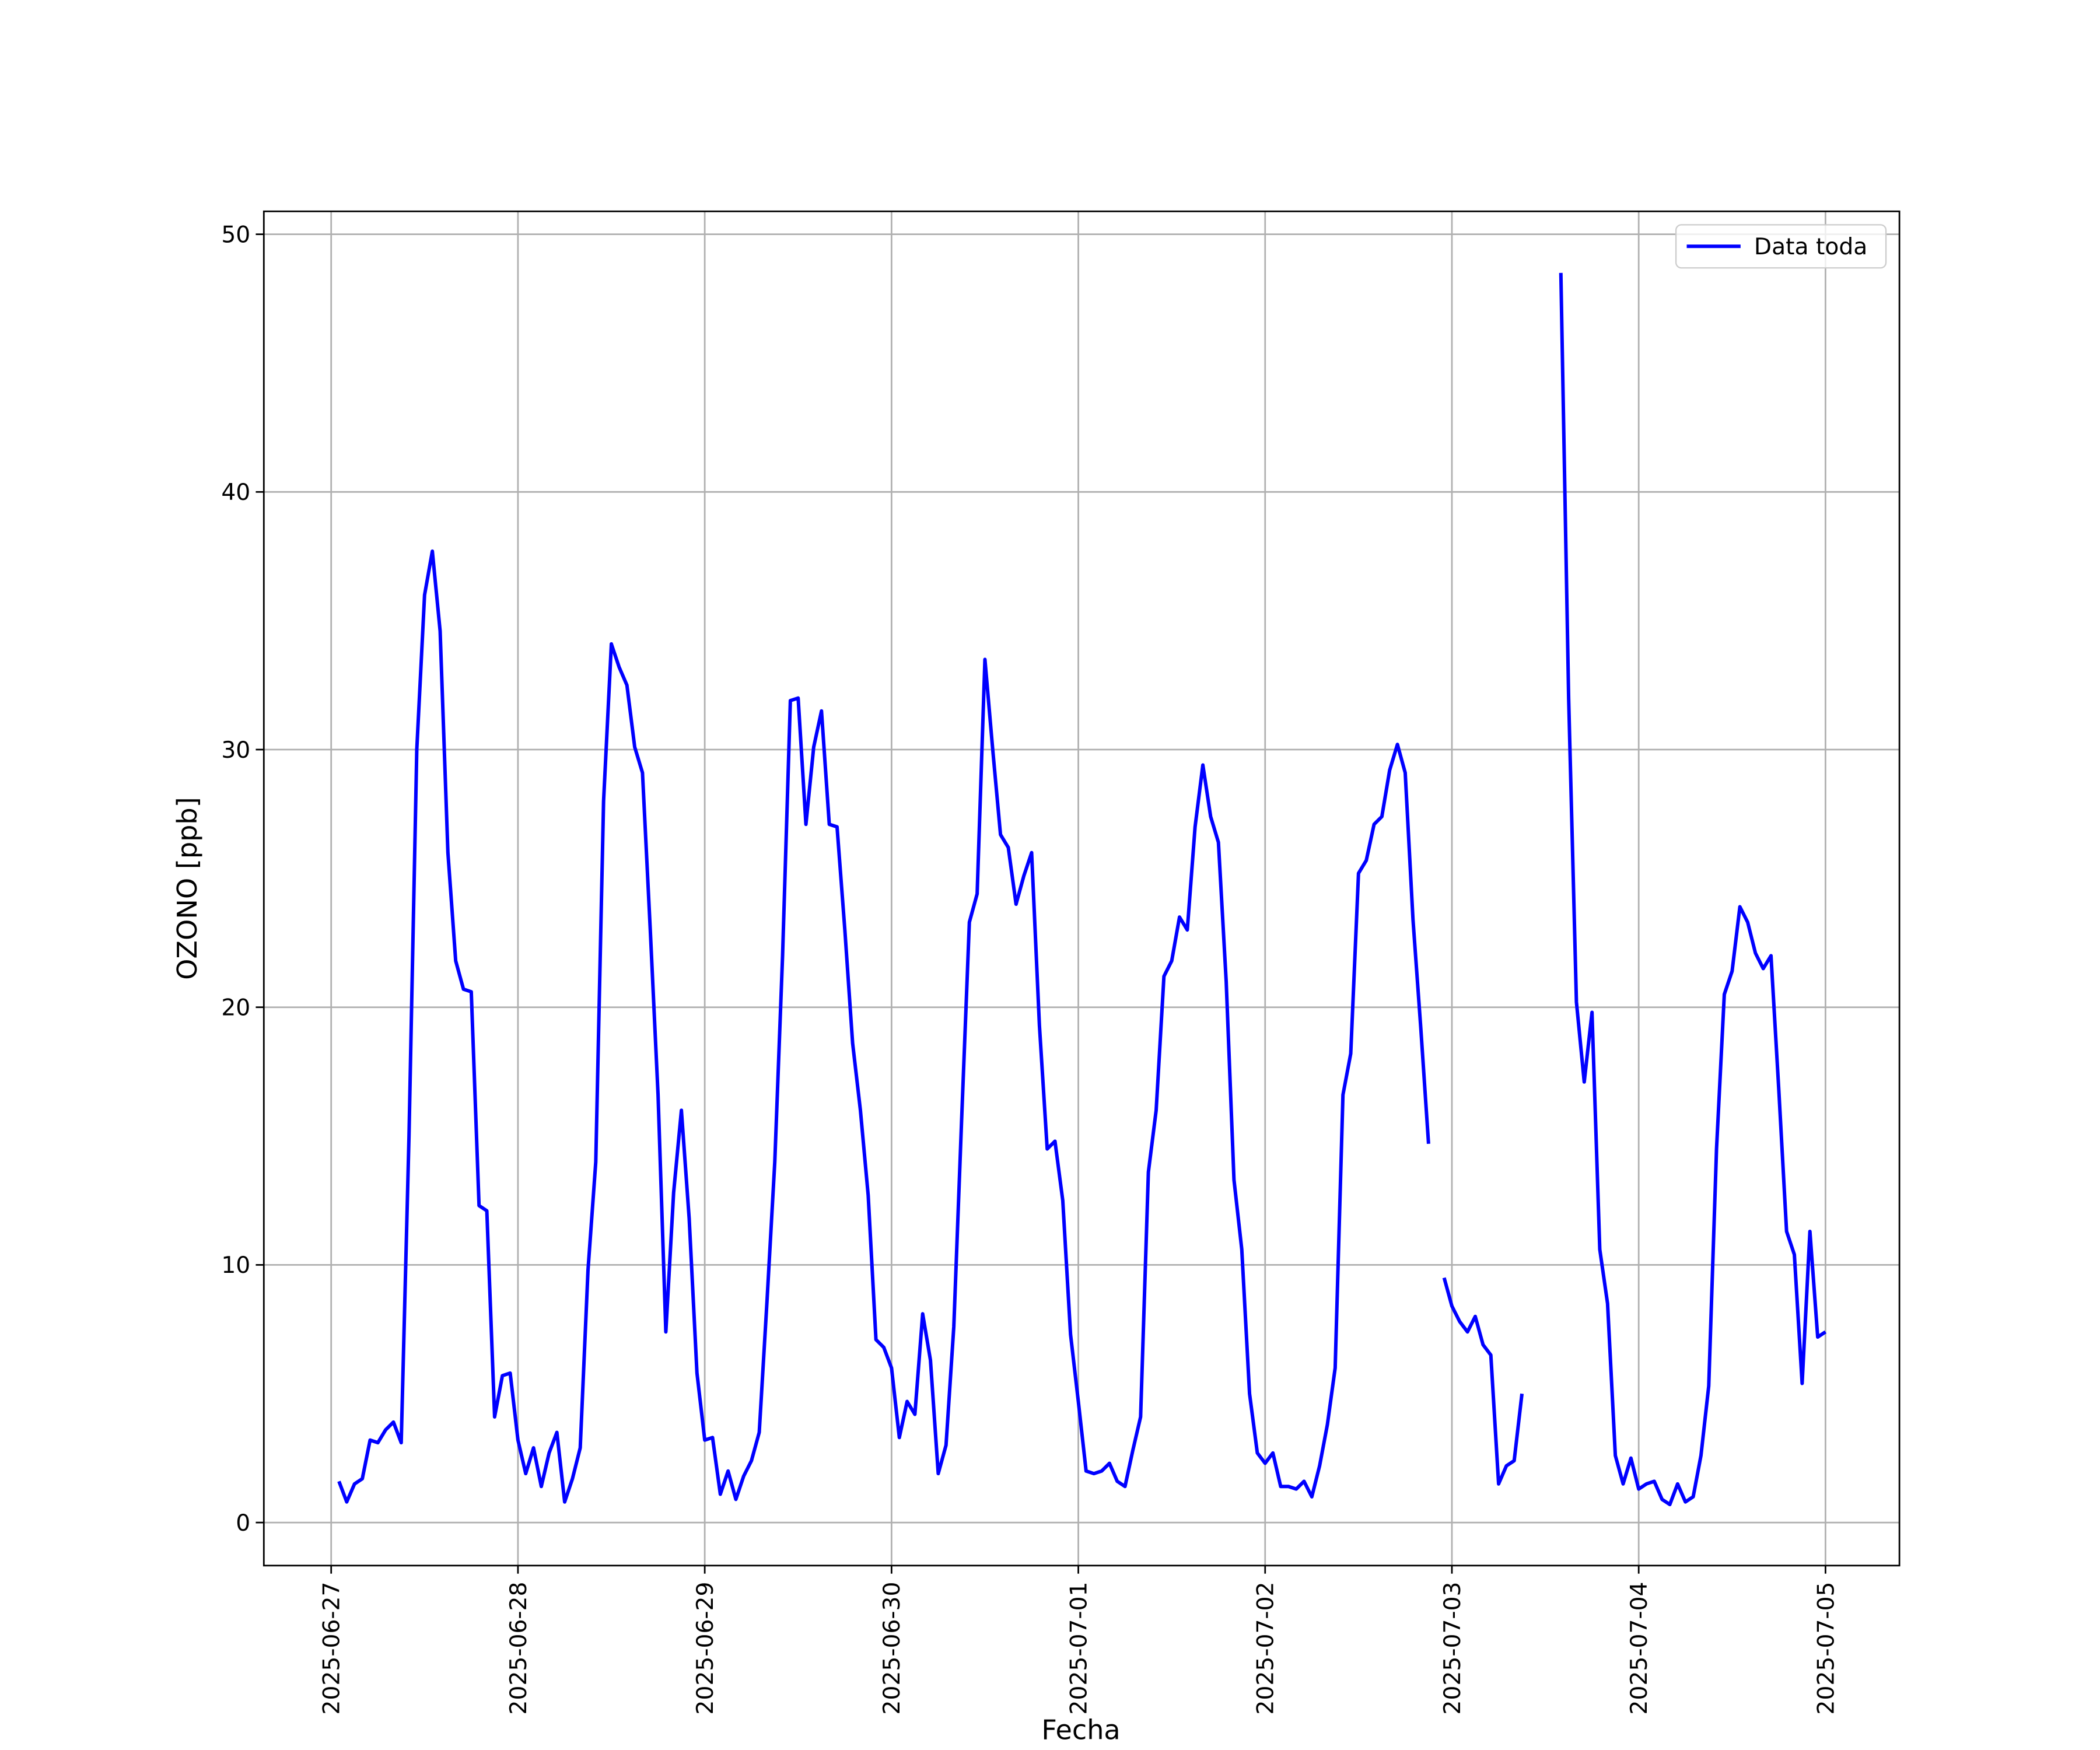 The width and height of the screenshot is (2100, 1750). I want to click on x-tick-label: 2025-06-28, so click(519, 1648).